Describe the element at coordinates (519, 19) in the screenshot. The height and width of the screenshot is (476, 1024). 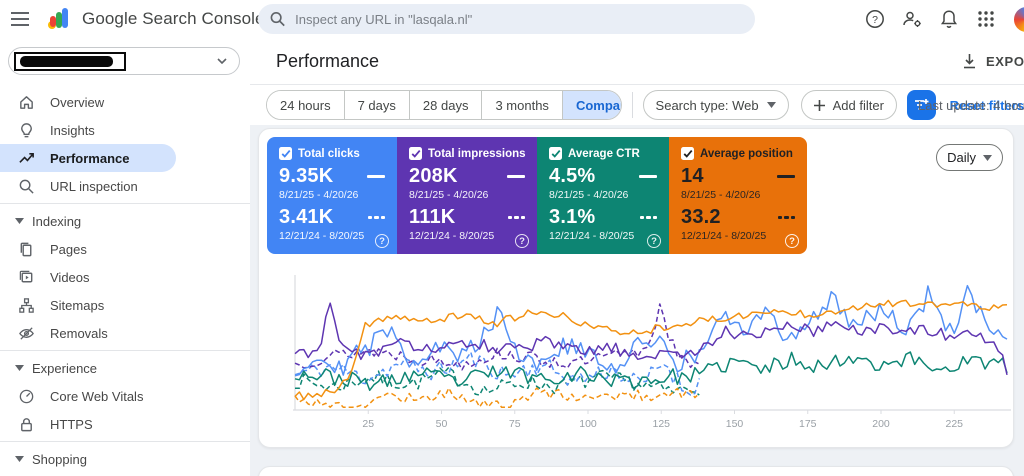
I see `search-input` at that location.